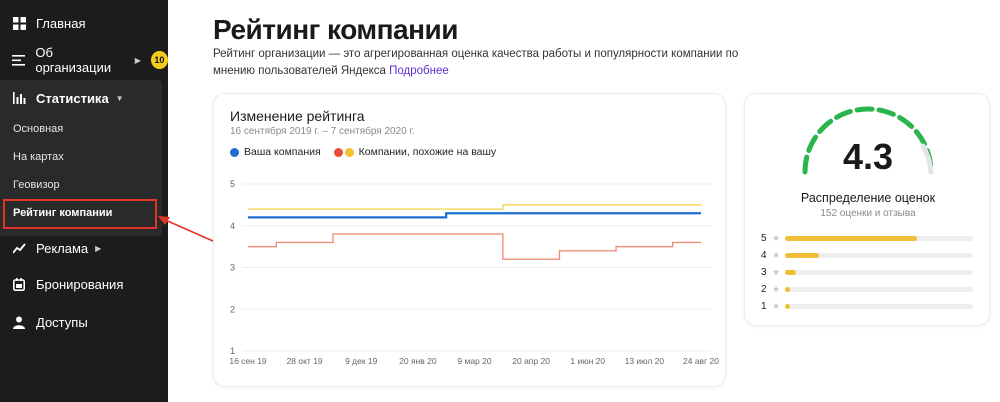  I want to click on list-icon, so click(19, 60).